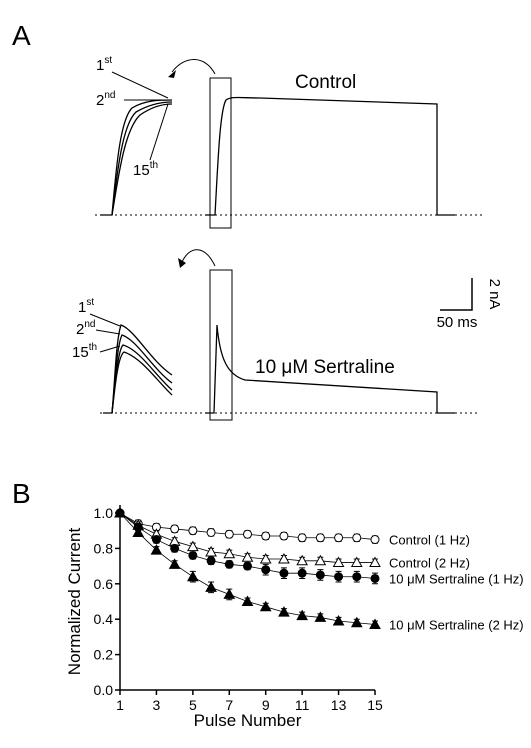 The height and width of the screenshot is (748, 531). I want to click on pulse-label: 15th, so click(145, 169).